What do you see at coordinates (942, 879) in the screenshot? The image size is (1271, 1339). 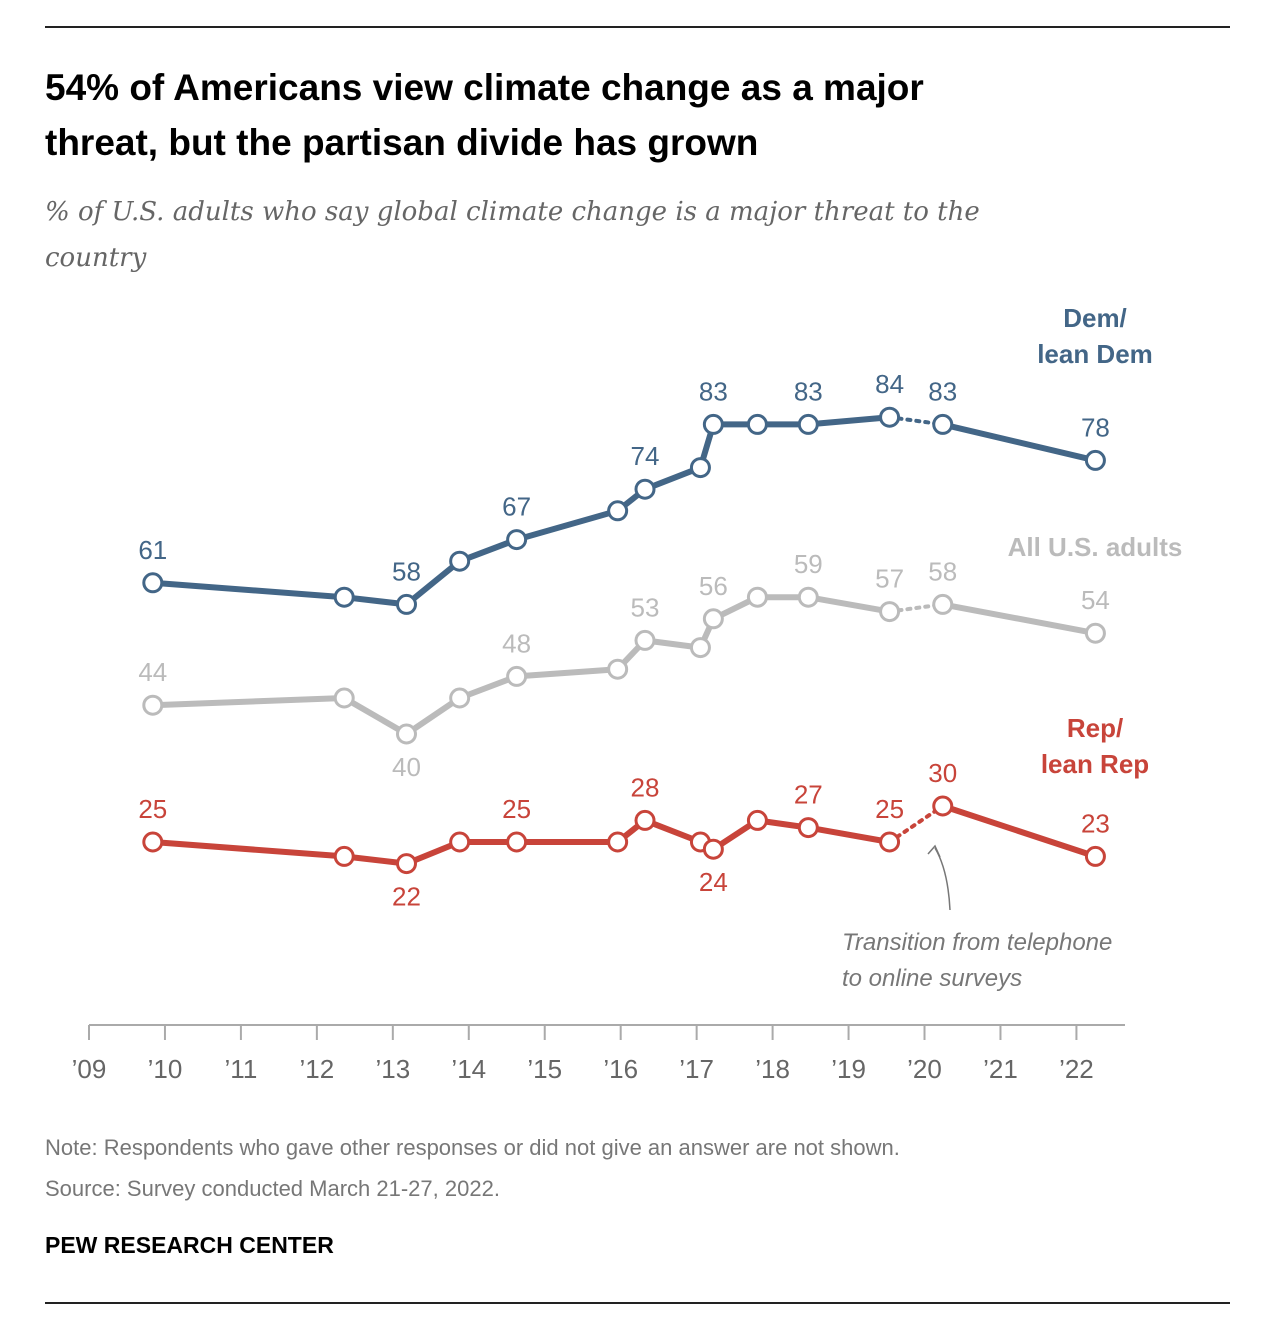 I see `annotation-arrow` at bounding box center [942, 879].